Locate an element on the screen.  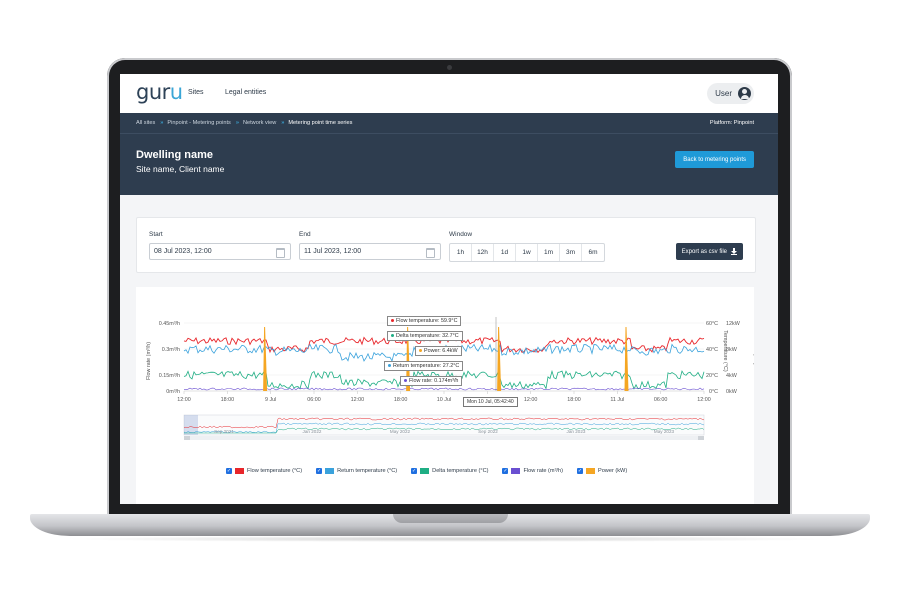
scrollbar-handle is located at coordinates (187, 438).